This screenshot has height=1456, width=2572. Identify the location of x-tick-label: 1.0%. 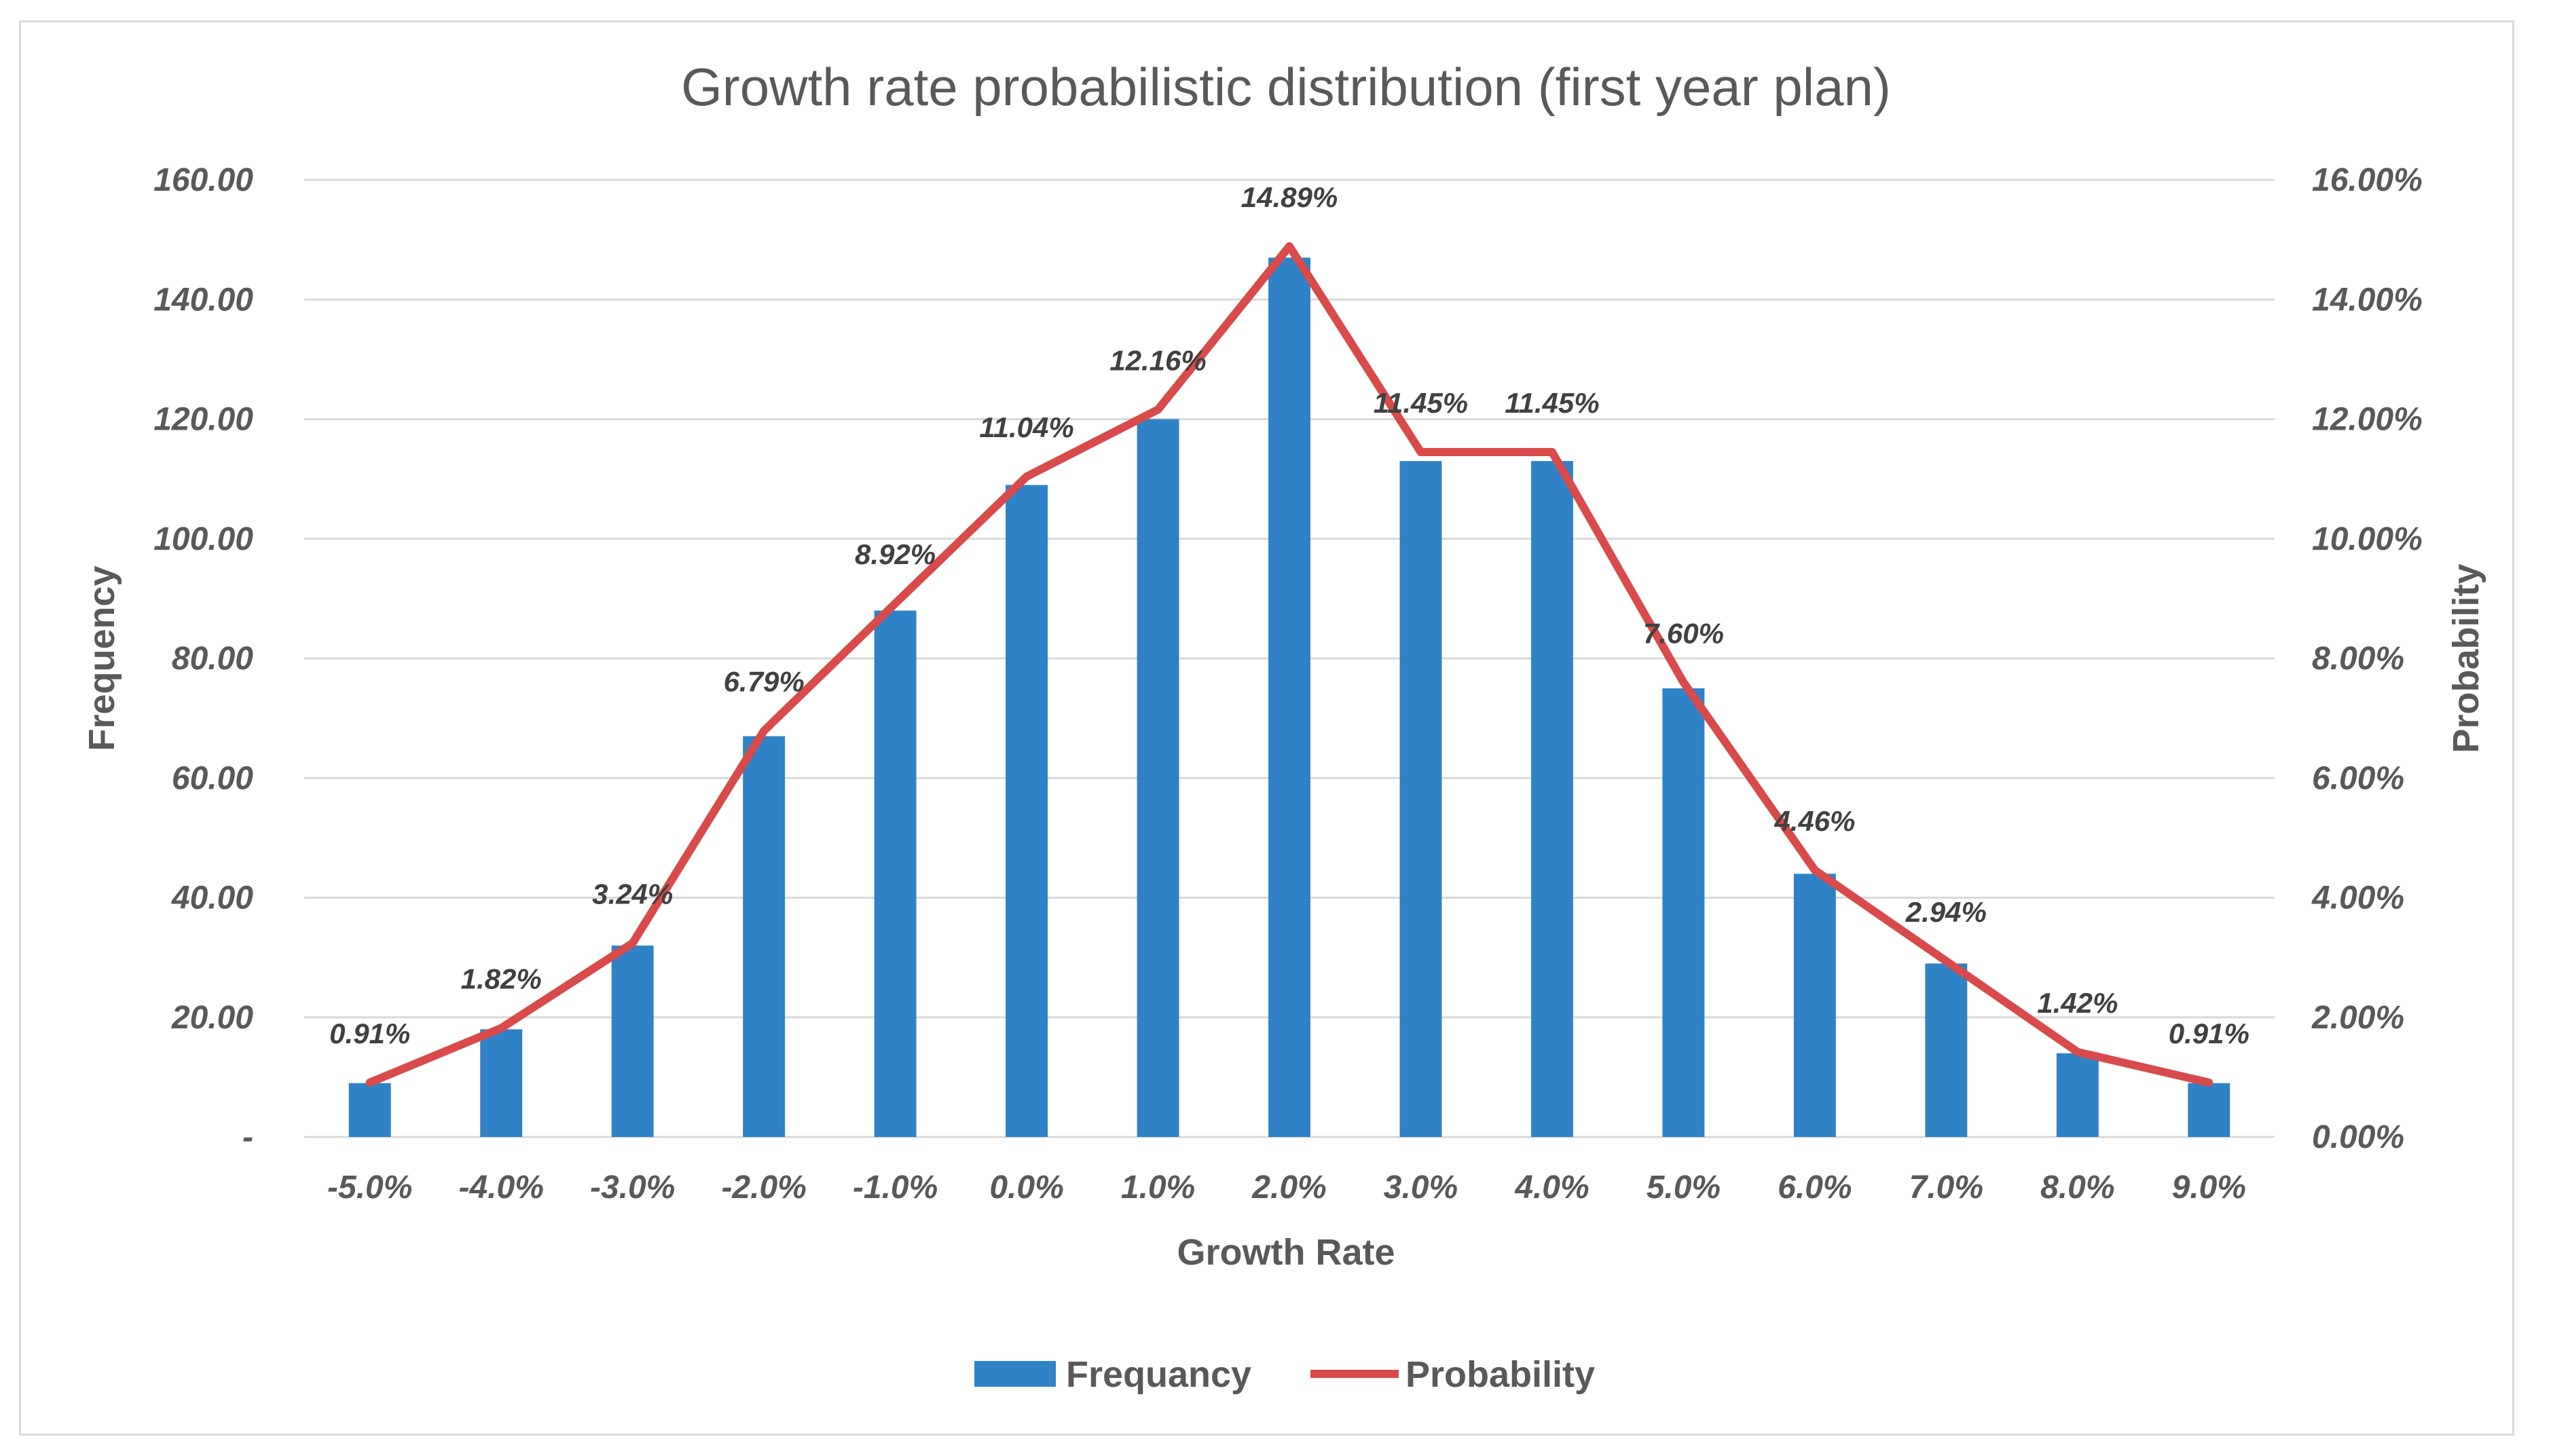
(1158, 1188).